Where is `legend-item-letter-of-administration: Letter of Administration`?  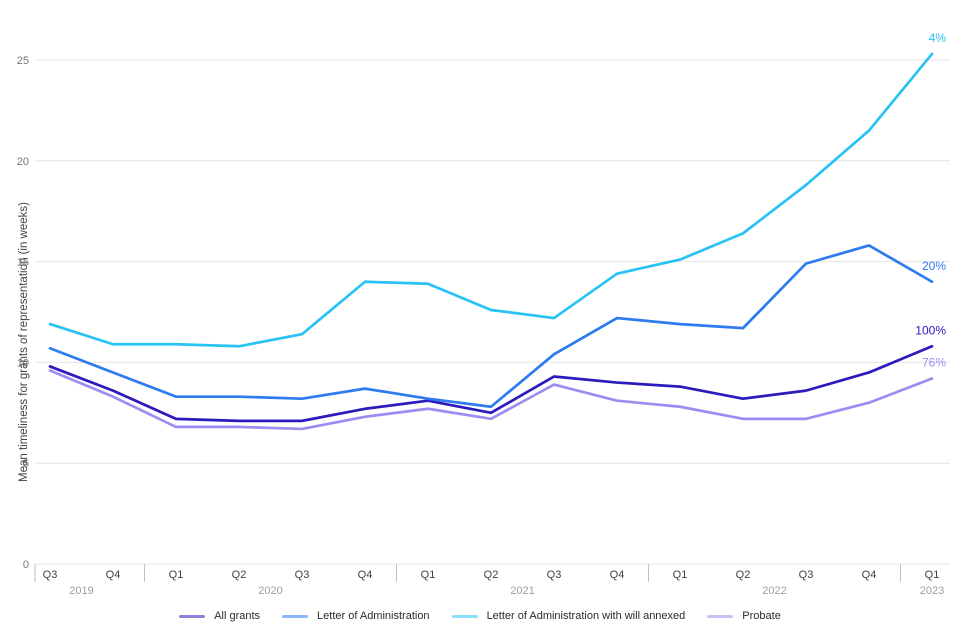 legend-item-letter-of-administration: Letter of Administration is located at coordinates (356, 616).